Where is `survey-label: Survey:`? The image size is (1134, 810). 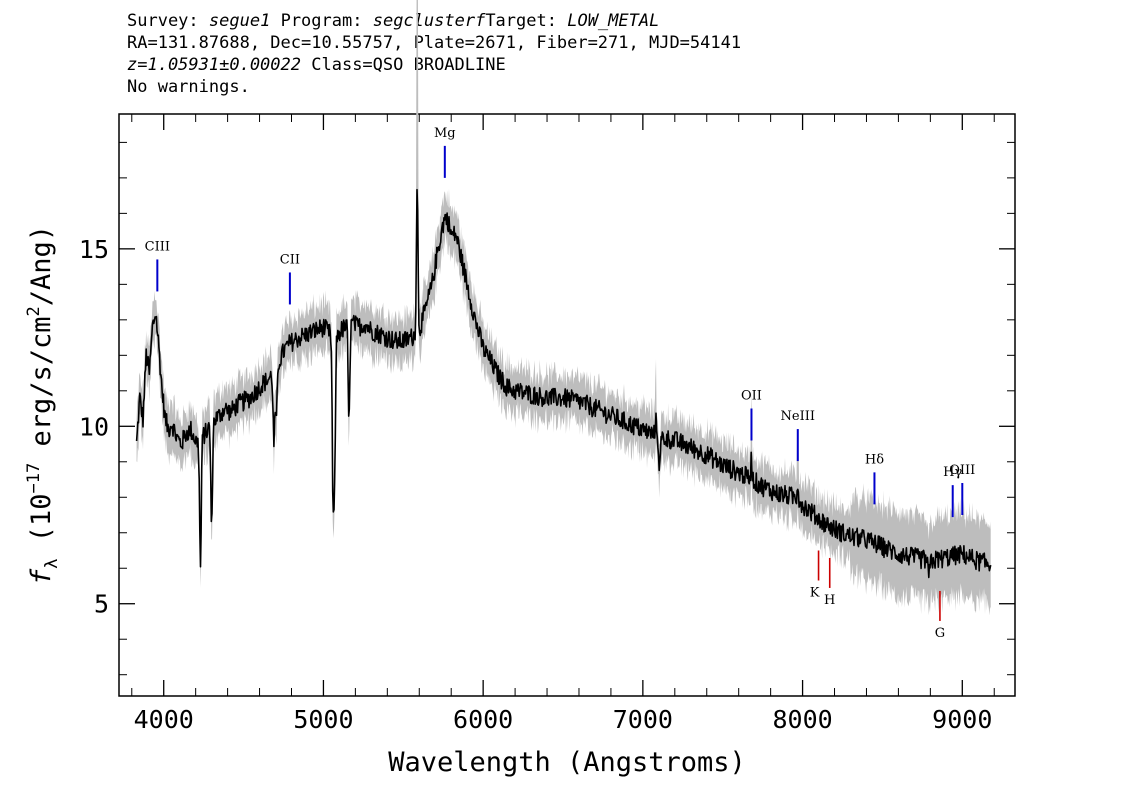 survey-label: Survey: is located at coordinates (163, 21).